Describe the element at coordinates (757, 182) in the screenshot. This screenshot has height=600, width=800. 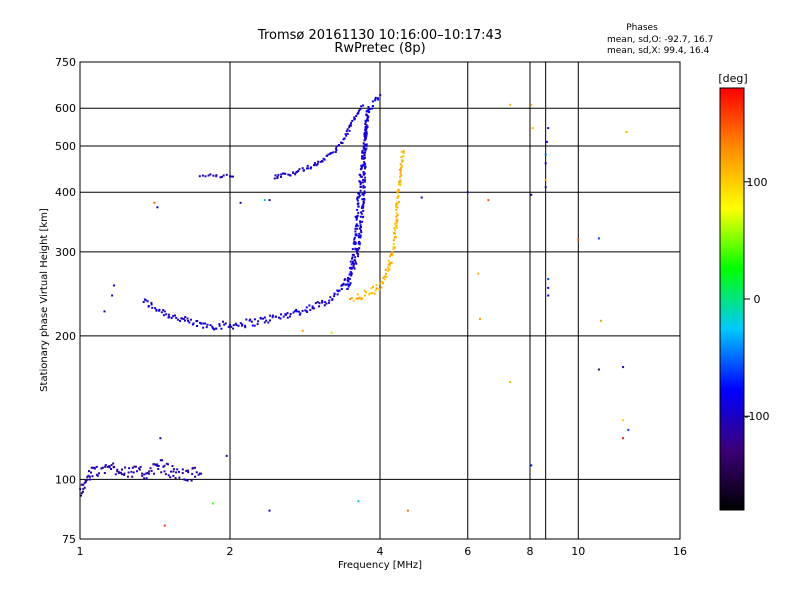
I see `colorbar-tick-label: 100` at that location.